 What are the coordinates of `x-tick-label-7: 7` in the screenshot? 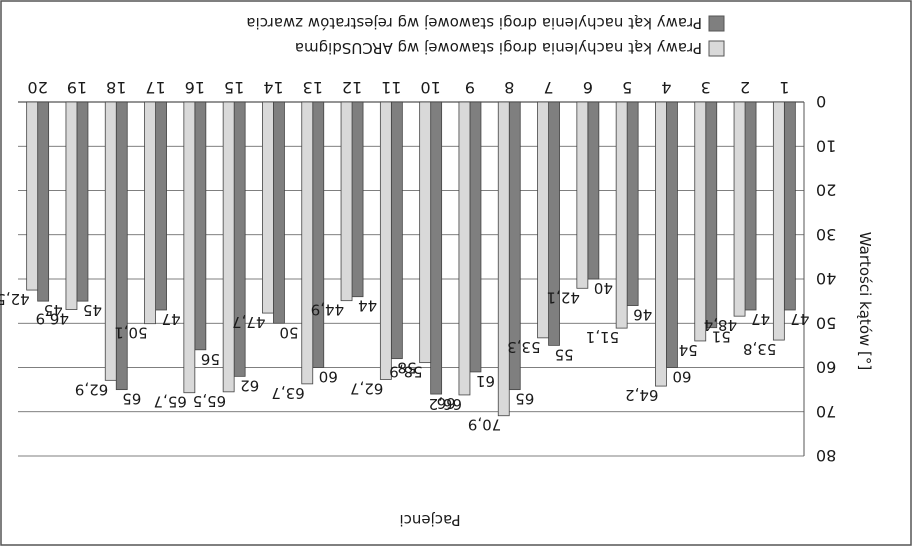 It's located at (548, 87).